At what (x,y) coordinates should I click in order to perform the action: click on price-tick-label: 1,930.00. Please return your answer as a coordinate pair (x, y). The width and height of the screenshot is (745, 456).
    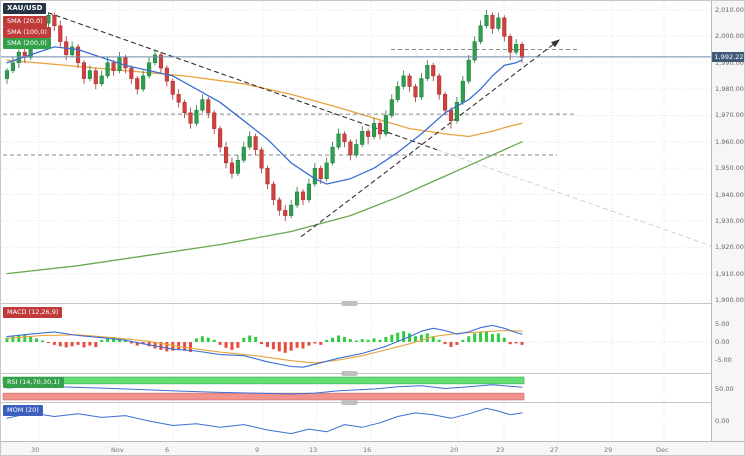
    Looking at the image, I should click on (729, 220).